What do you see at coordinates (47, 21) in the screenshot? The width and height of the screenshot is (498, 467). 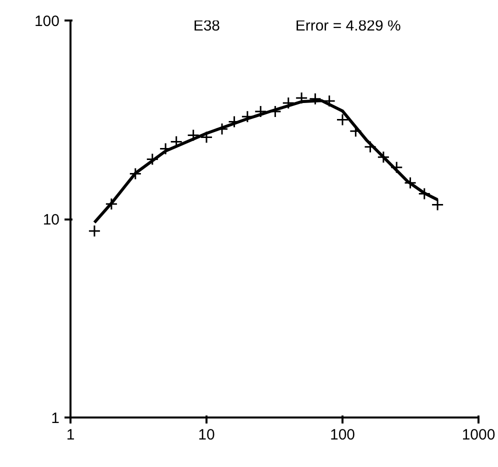 I see `y-tick-label: 100` at bounding box center [47, 21].